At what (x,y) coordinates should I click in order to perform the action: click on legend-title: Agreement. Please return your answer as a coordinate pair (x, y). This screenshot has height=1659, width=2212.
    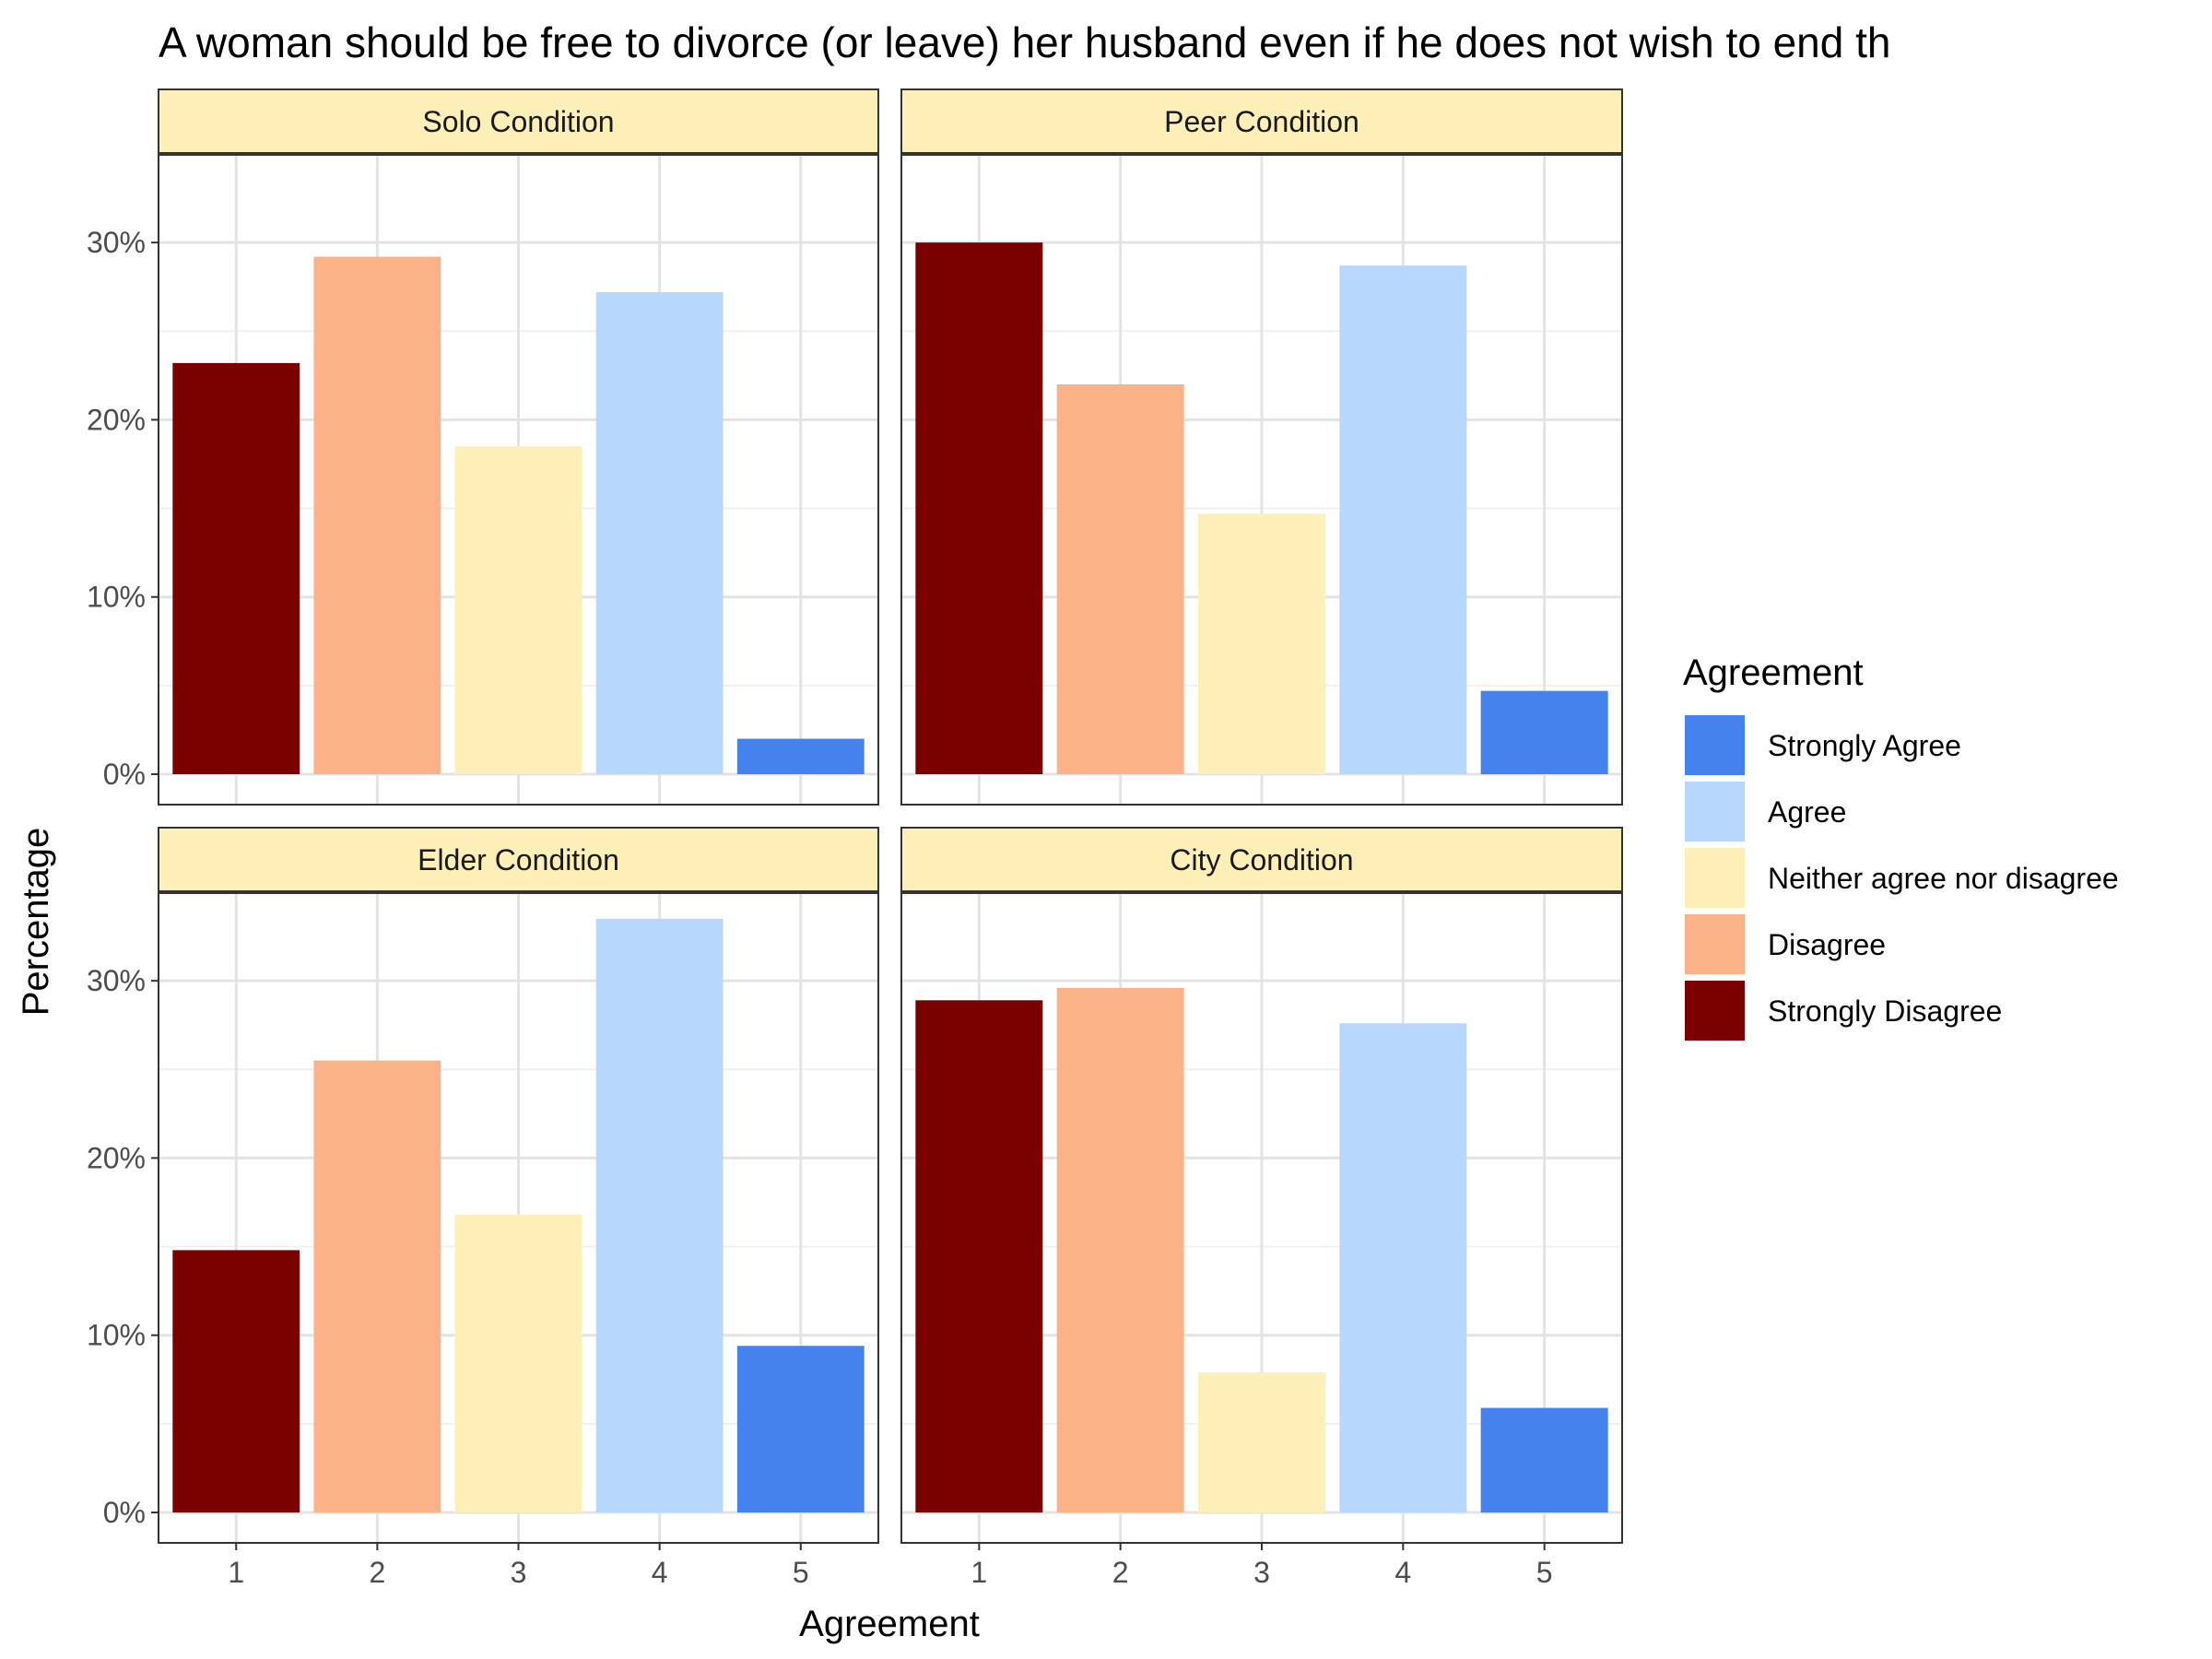
    Looking at the image, I should click on (1773, 673).